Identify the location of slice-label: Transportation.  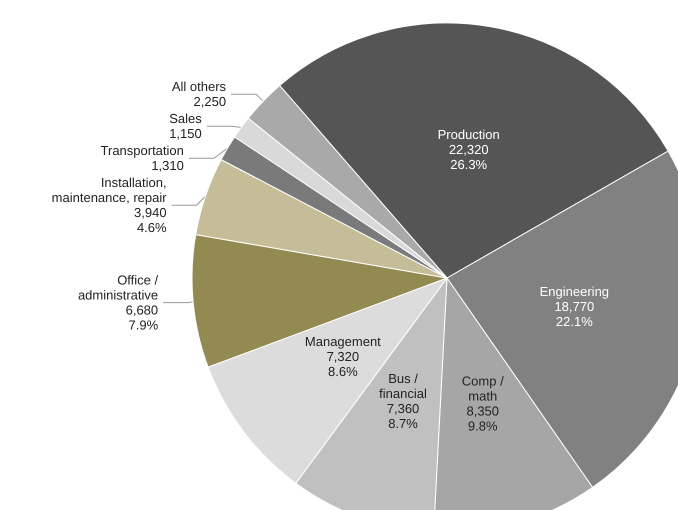
(142, 150).